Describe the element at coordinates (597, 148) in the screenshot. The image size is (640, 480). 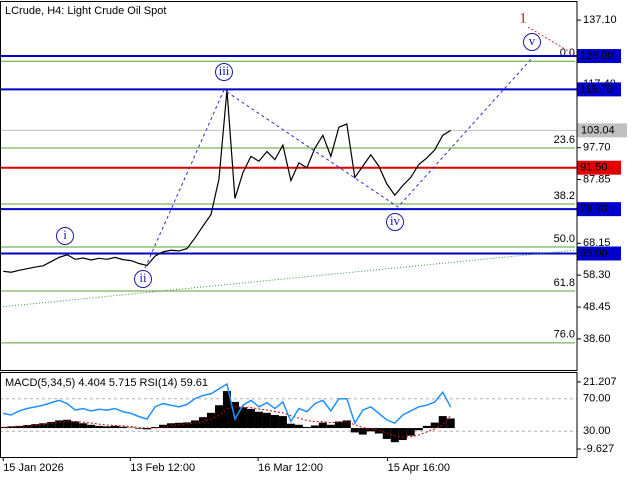
I see `y-tick-label: 97.70` at that location.